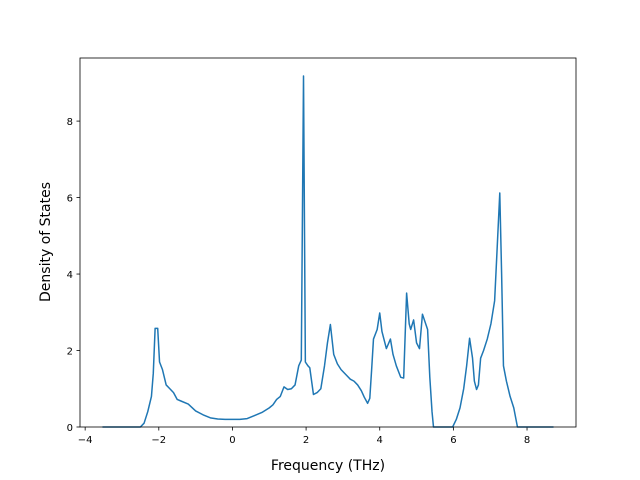 This screenshot has height=480, width=640. What do you see at coordinates (328, 466) in the screenshot?
I see `x-axis-label: Frequency (THz)` at bounding box center [328, 466].